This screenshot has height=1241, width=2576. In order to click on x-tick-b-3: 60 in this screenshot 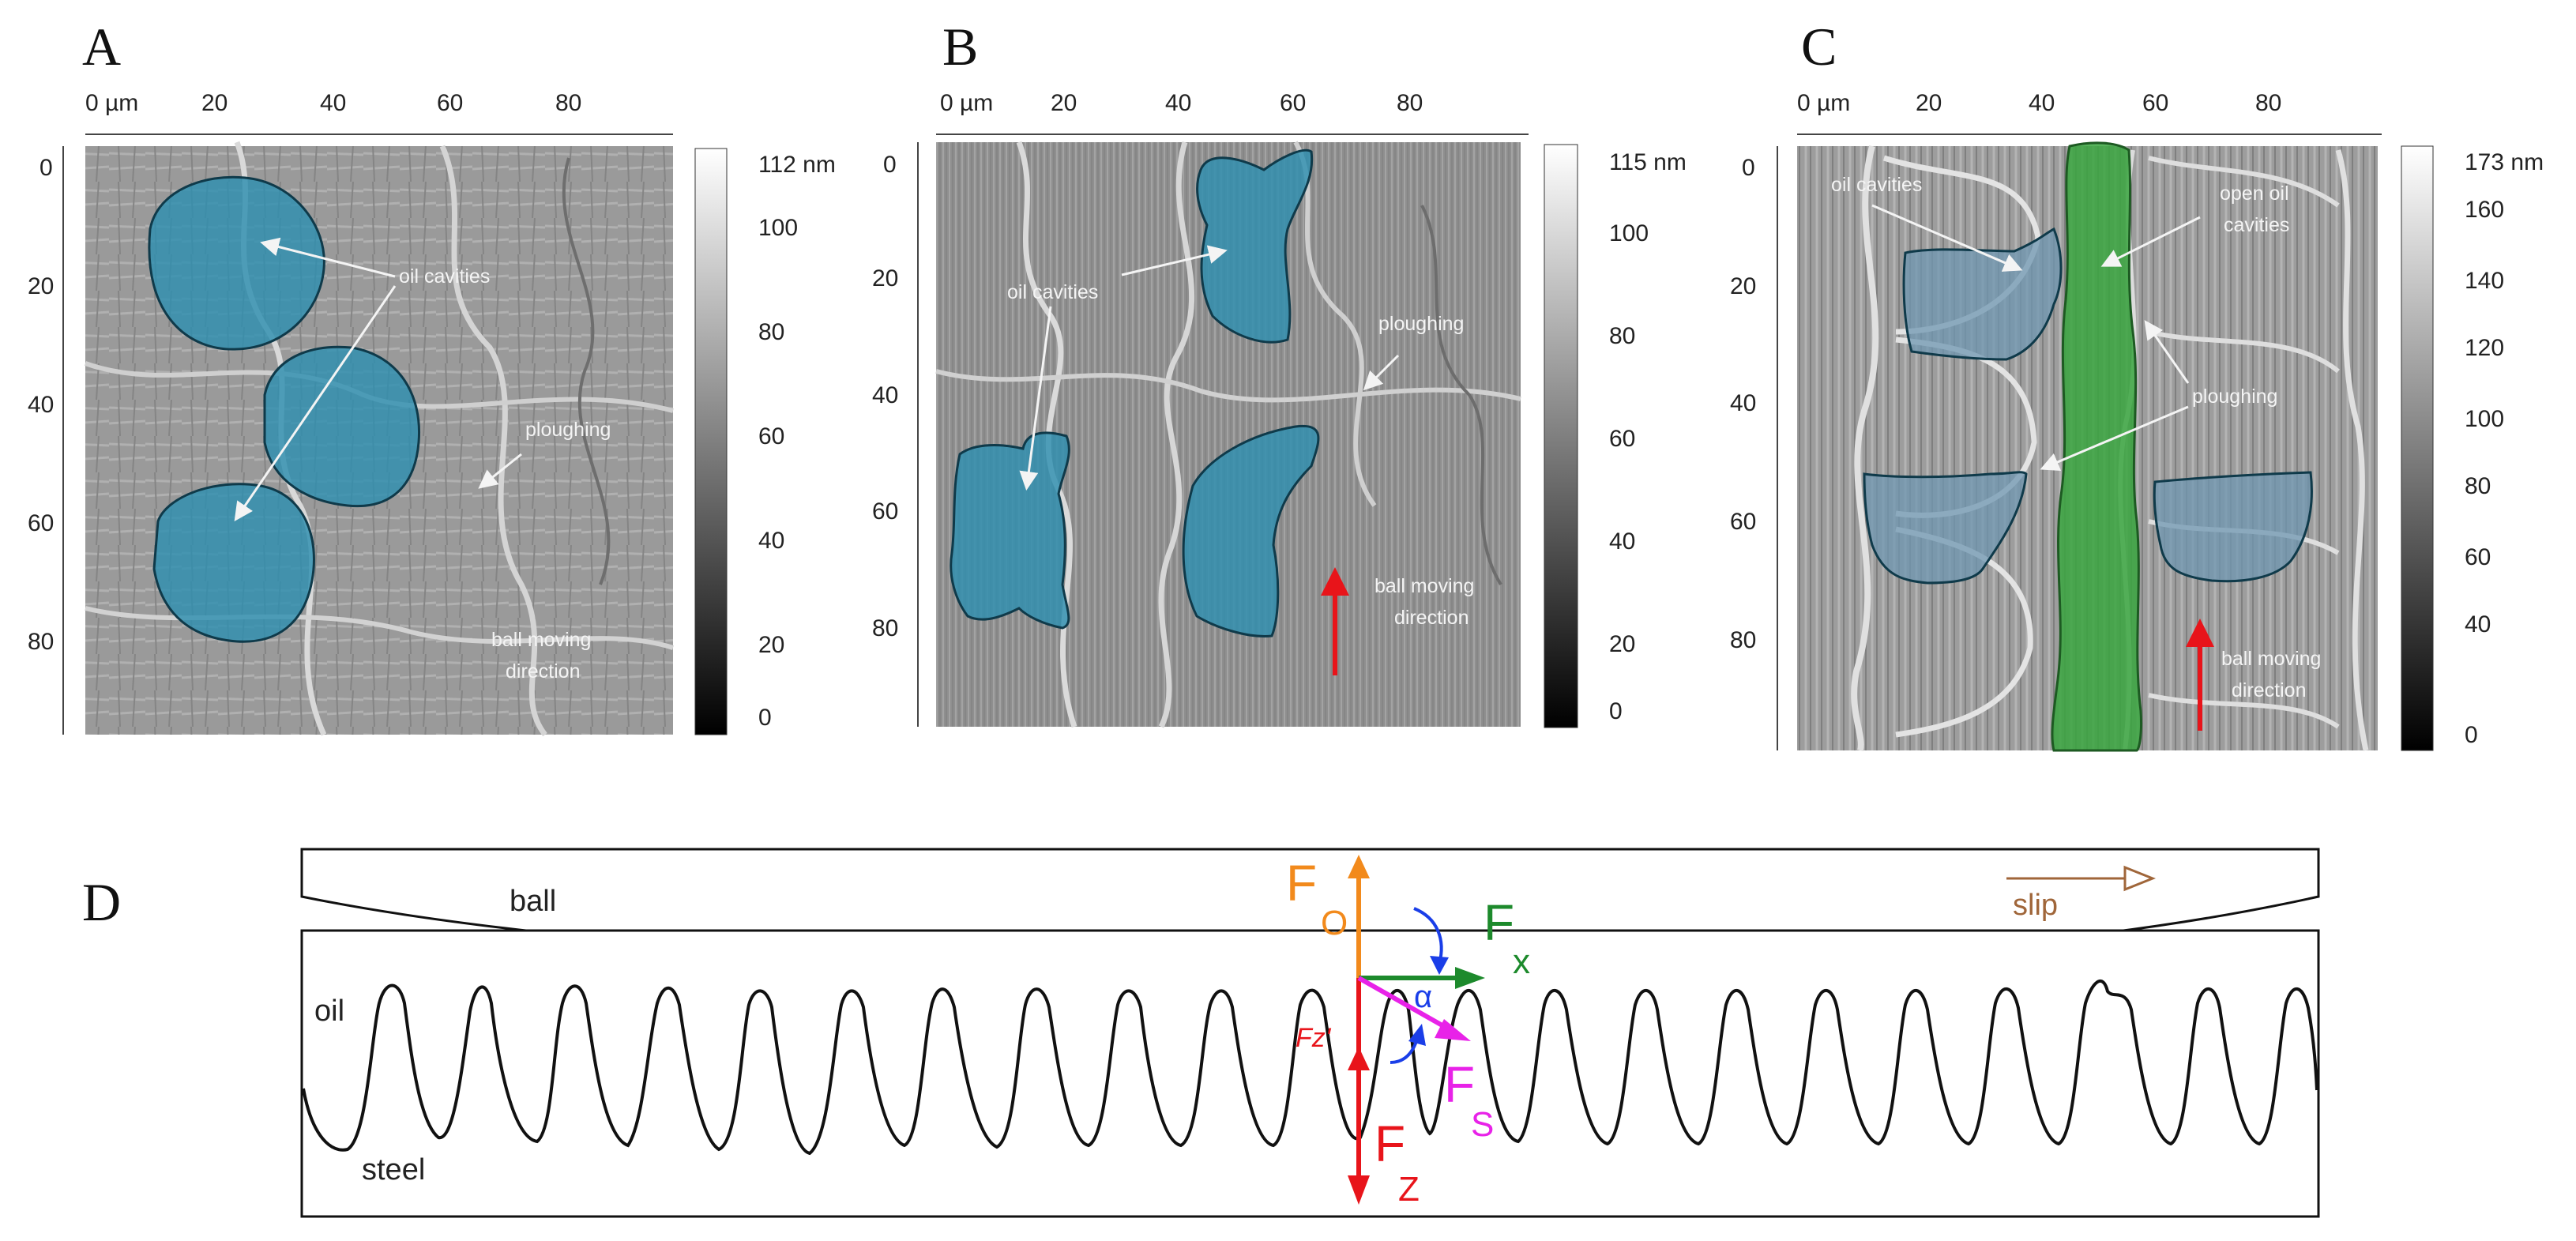, I will do `click(1293, 103)`.